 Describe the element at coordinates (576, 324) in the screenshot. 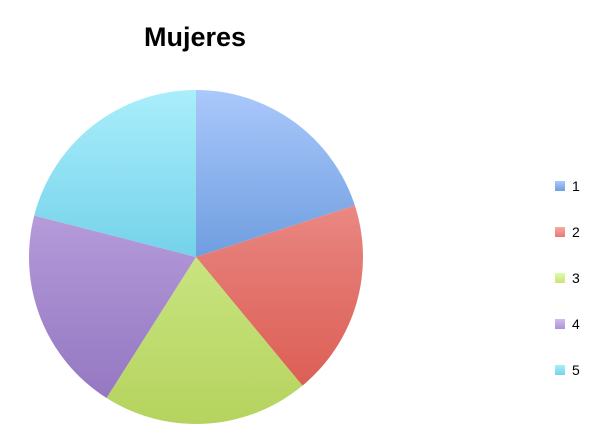

I see `legend-label: 4` at that location.